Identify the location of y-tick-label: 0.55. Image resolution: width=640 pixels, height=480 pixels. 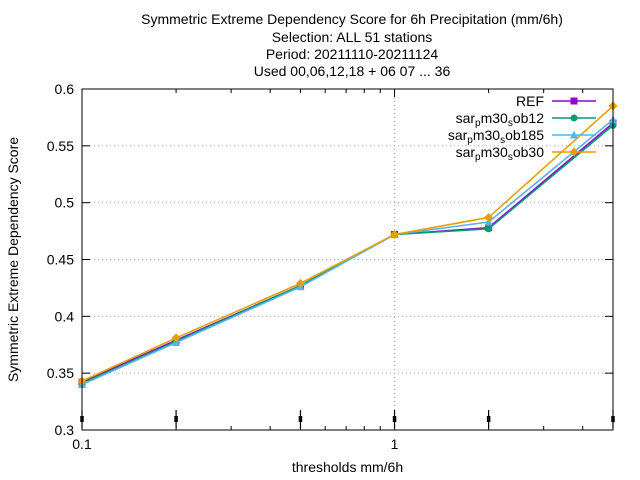
(60, 146).